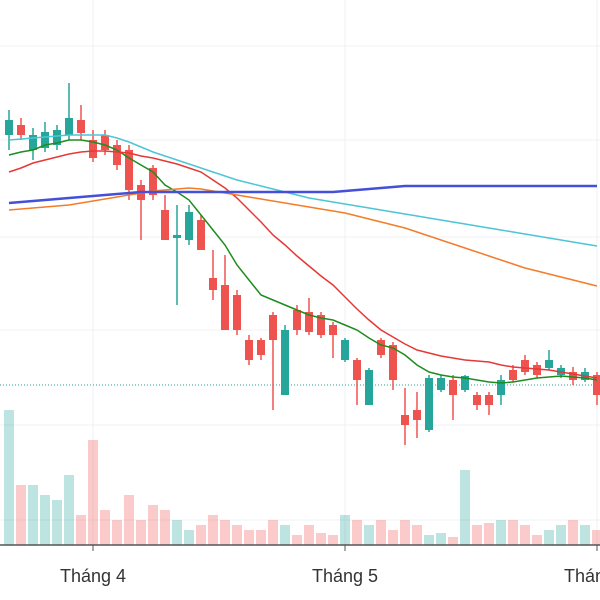 The image size is (600, 600). What do you see at coordinates (582, 576) in the screenshot?
I see `x-tick-label: Tháng 6` at bounding box center [582, 576].